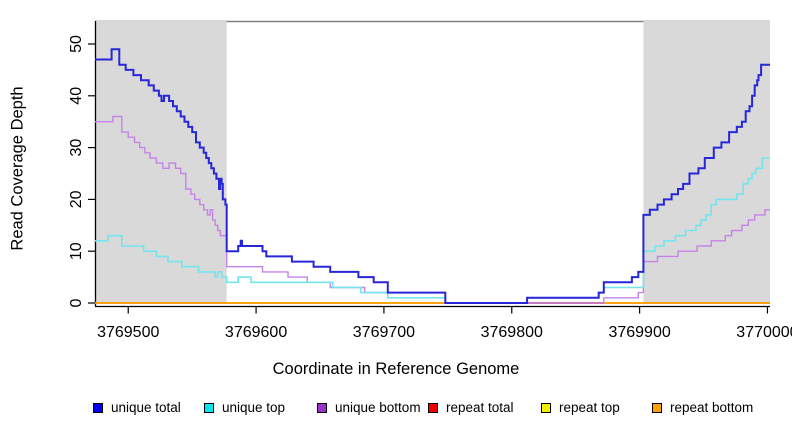  I want to click on legend-label-repeat-total: repeat total, so click(480, 407).